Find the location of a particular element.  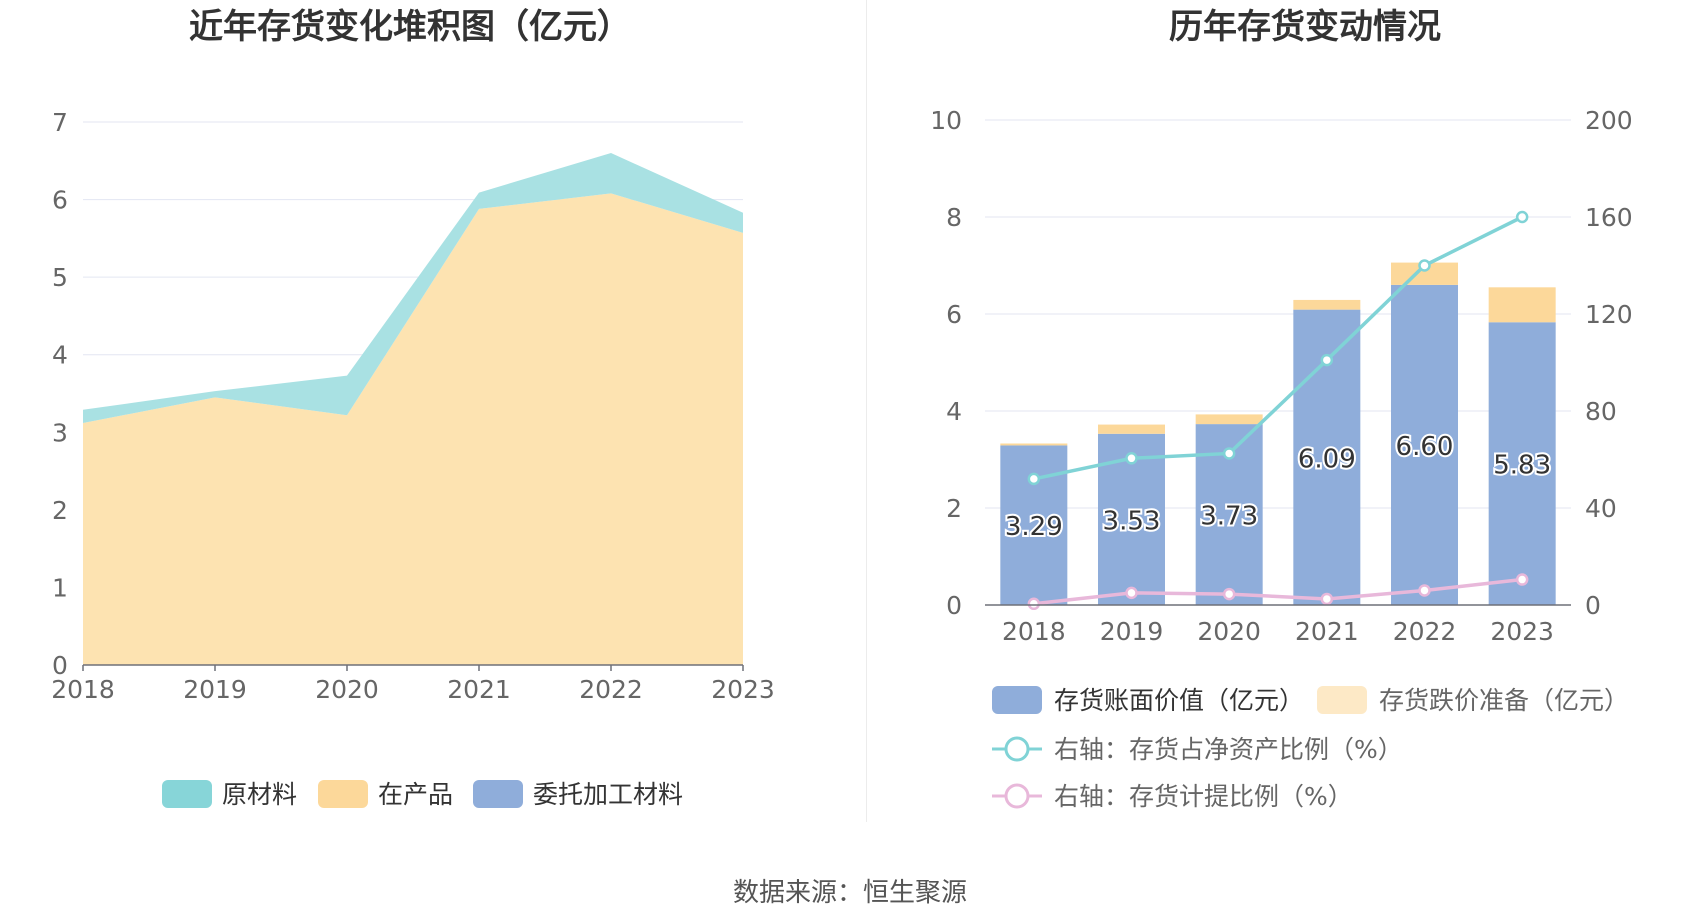

left-legend-label: 原材料 is located at coordinates (259, 794).